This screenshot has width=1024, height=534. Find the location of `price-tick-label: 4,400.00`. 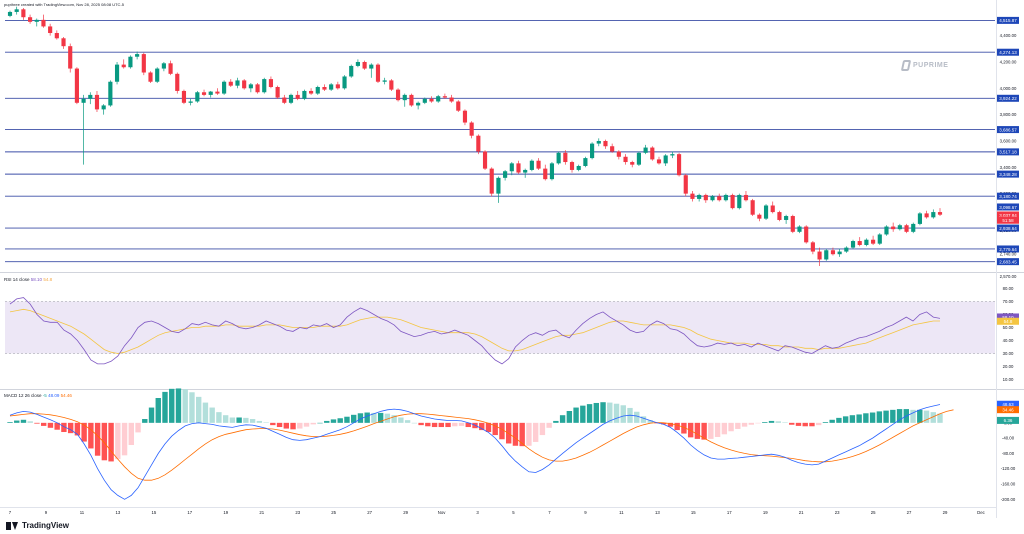

price-tick-label: 4,400.00 is located at coordinates (1008, 35).